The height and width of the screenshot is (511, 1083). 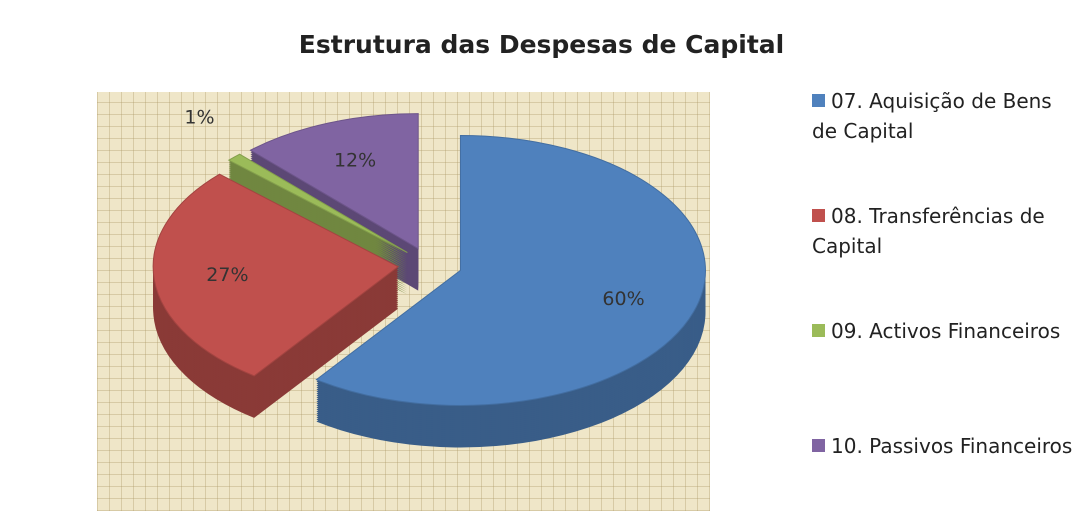 I want to click on data-label: 27%, so click(x=227, y=275).